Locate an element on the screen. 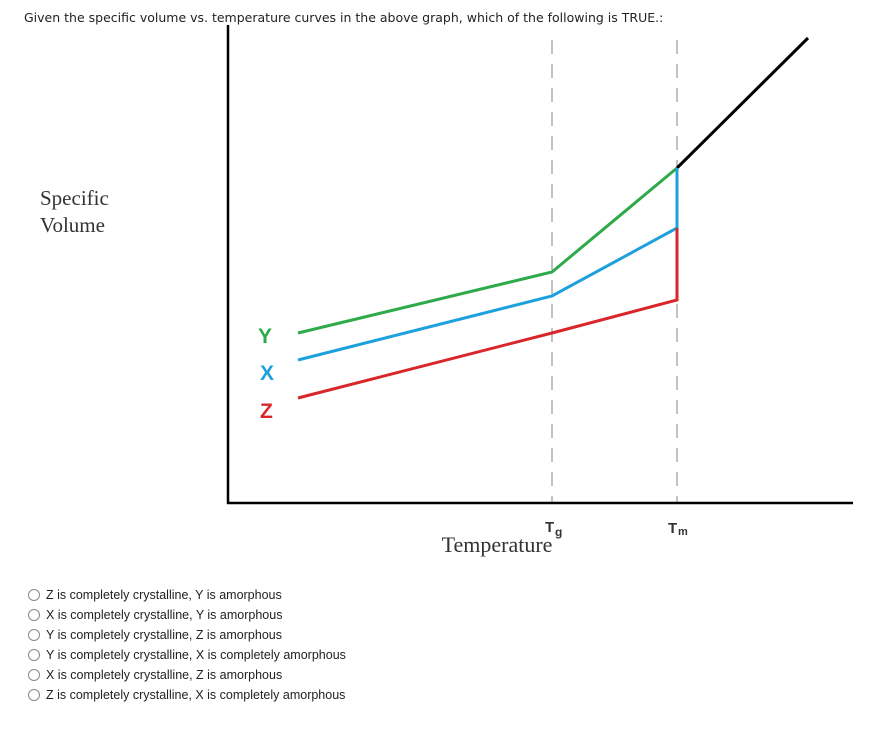 Image resolution: width=876 pixels, height=735 pixels. liquid-line is located at coordinates (742, 103).